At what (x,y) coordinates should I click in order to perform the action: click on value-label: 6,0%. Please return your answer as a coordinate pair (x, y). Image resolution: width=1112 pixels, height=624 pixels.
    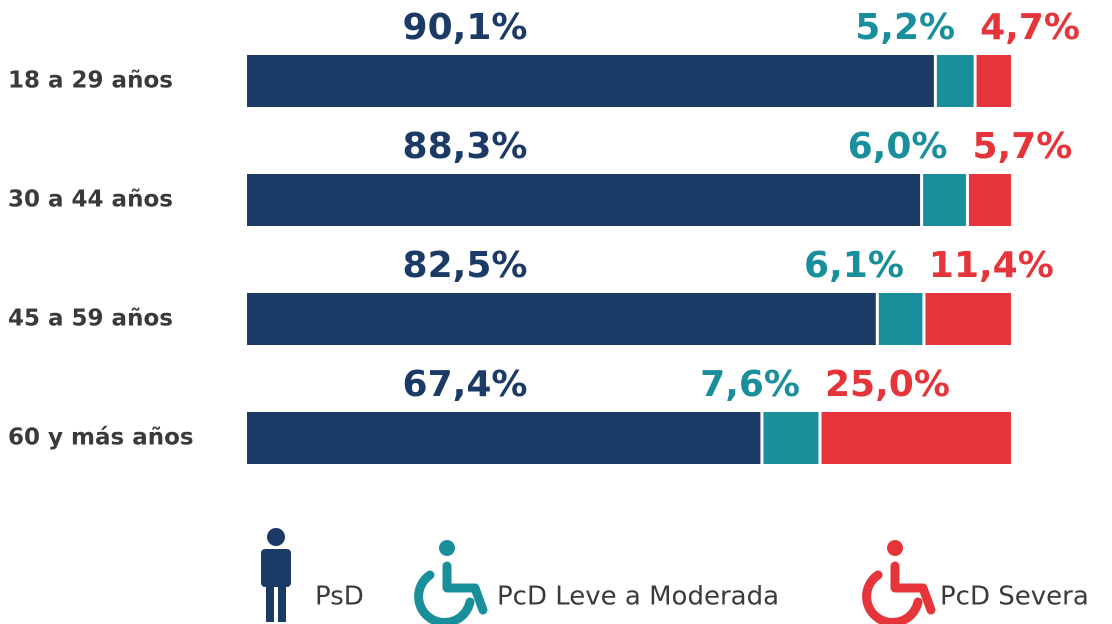
    Looking at the image, I should click on (898, 146).